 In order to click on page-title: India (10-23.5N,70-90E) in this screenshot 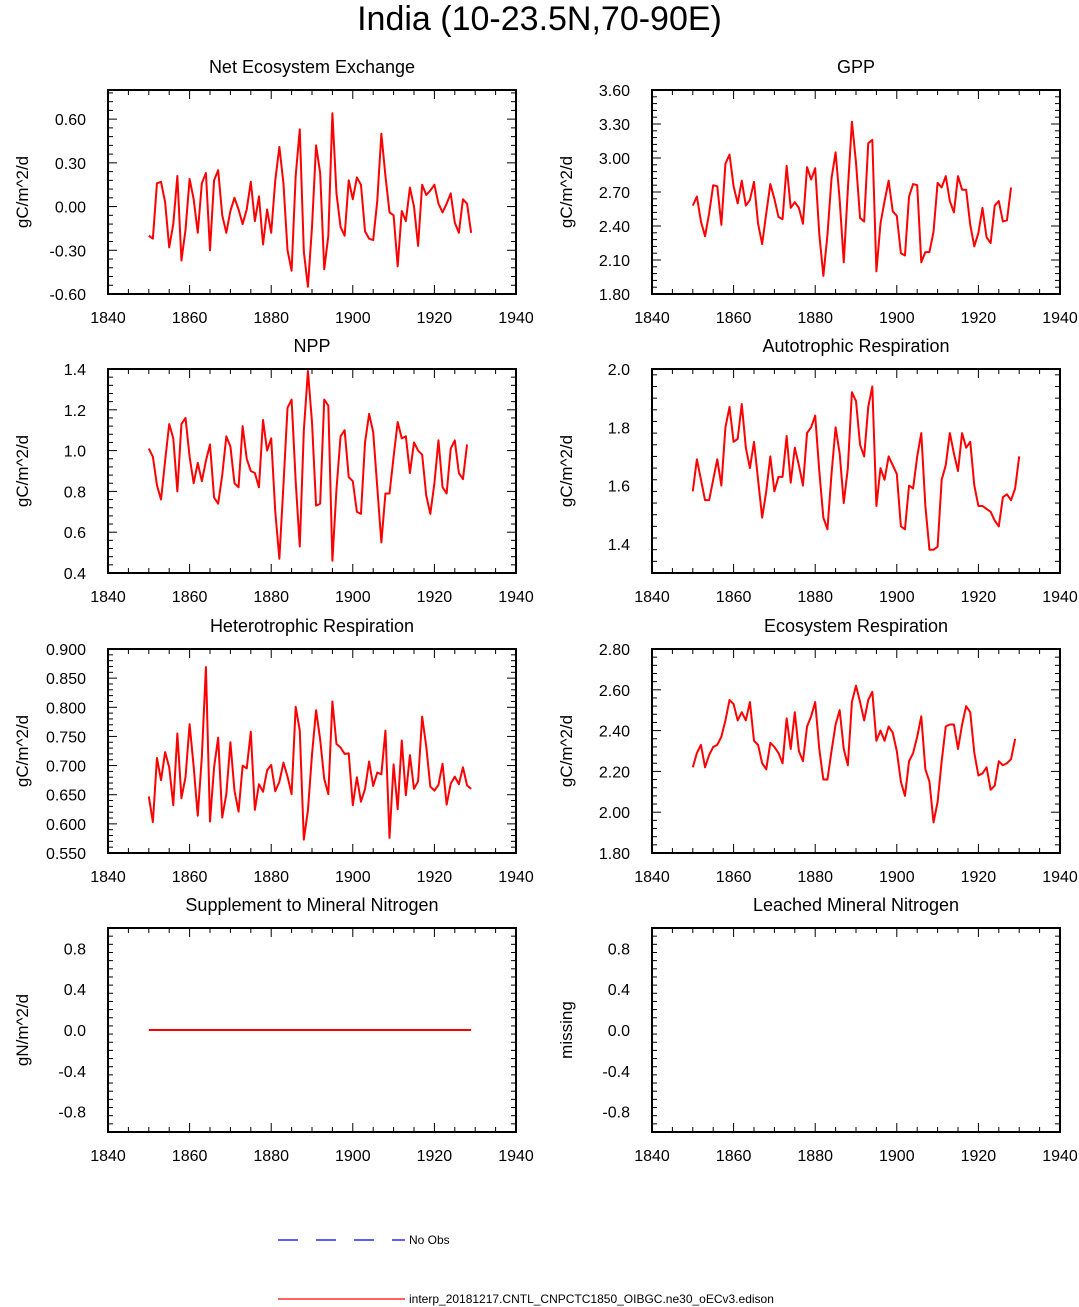, I will do `click(539, 19)`.